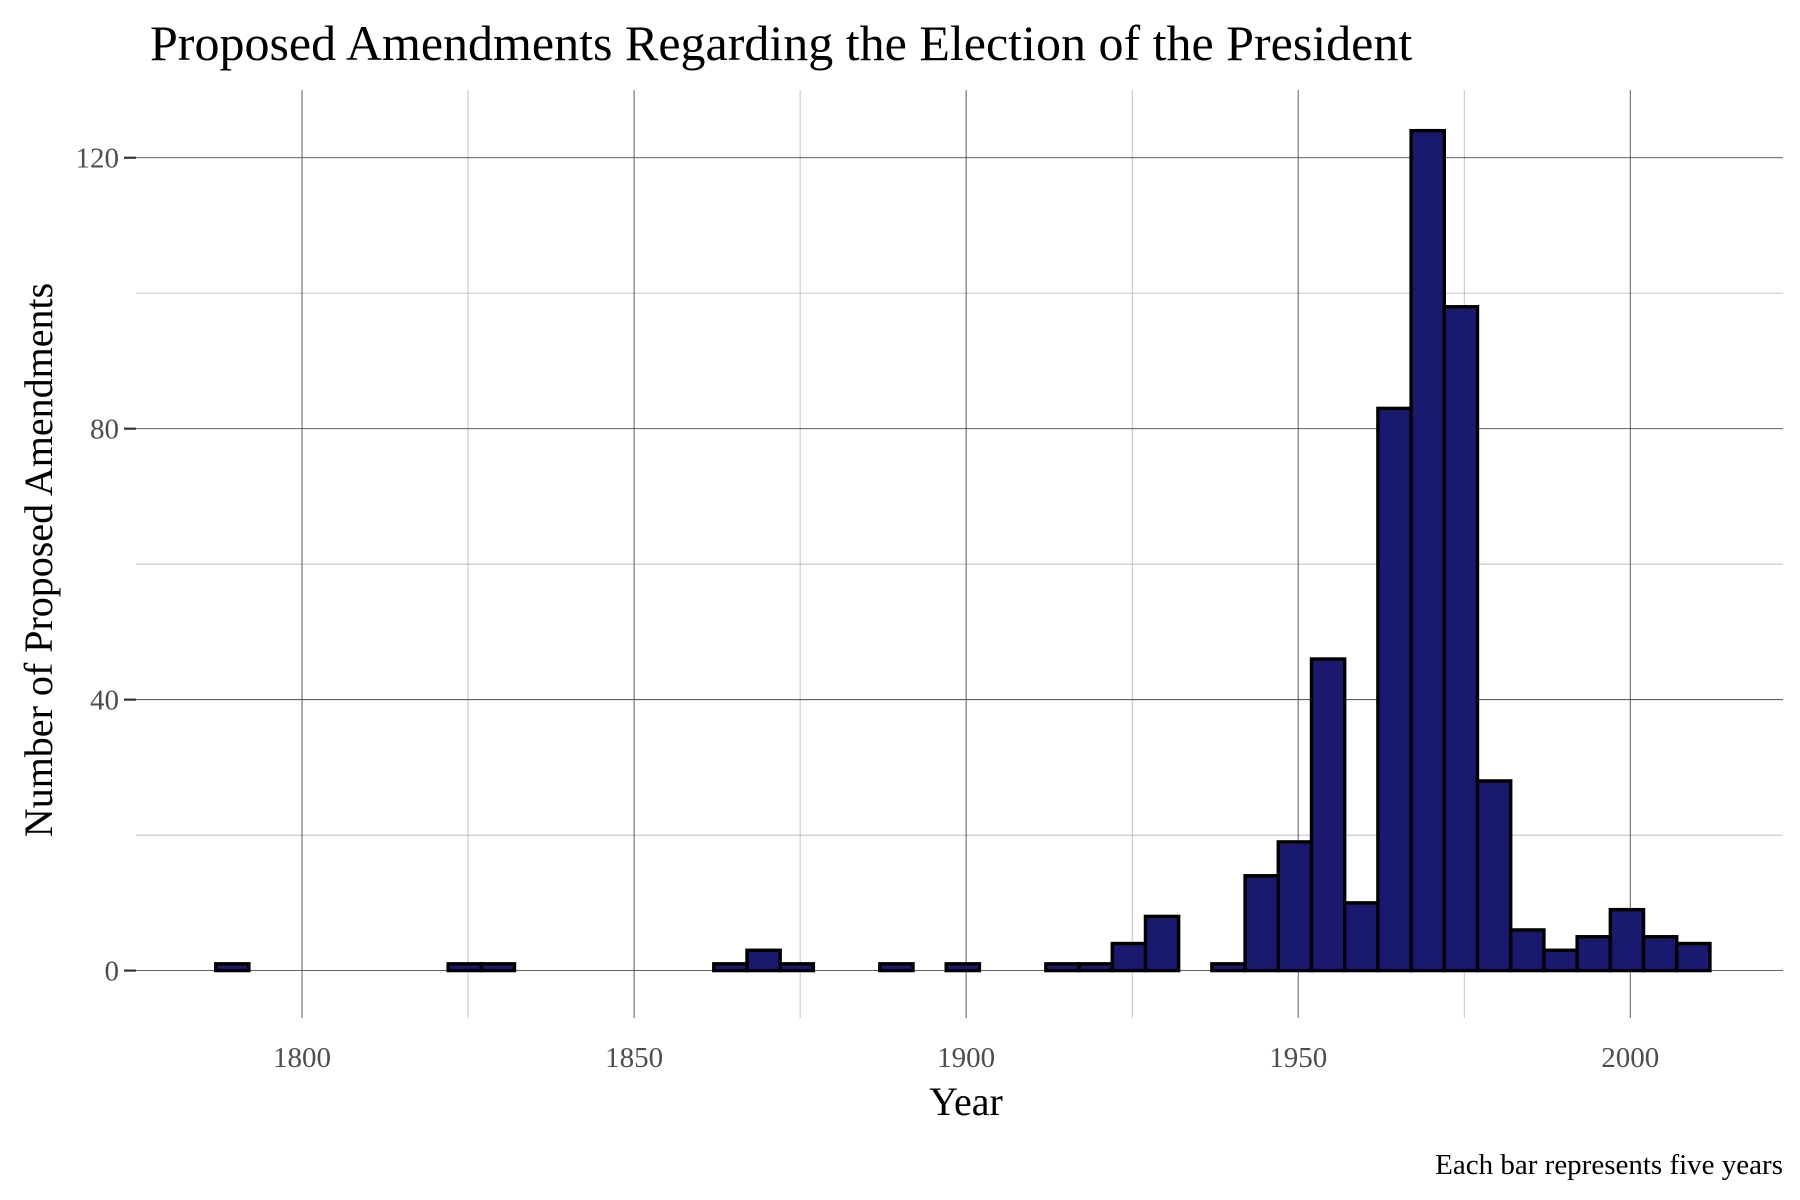  I want to click on x-axis-title: Year, so click(966, 1101).